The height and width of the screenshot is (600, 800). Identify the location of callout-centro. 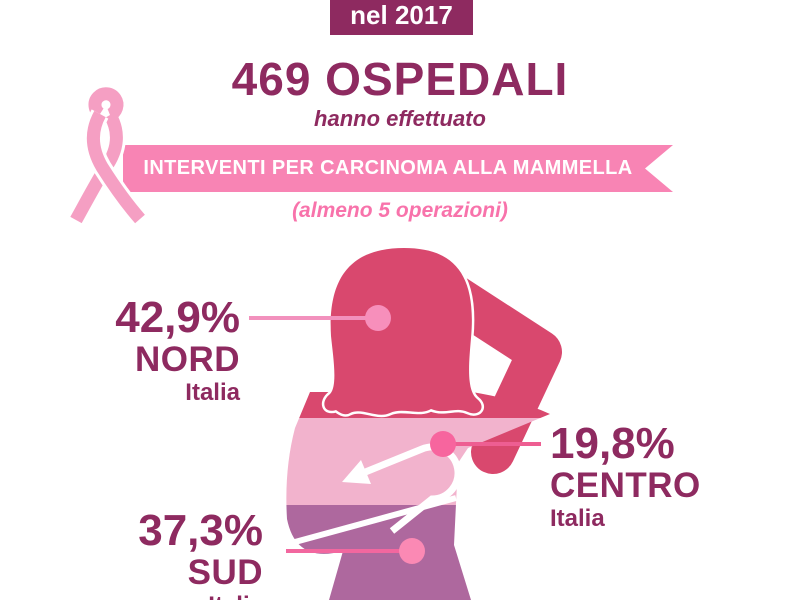
(485, 444).